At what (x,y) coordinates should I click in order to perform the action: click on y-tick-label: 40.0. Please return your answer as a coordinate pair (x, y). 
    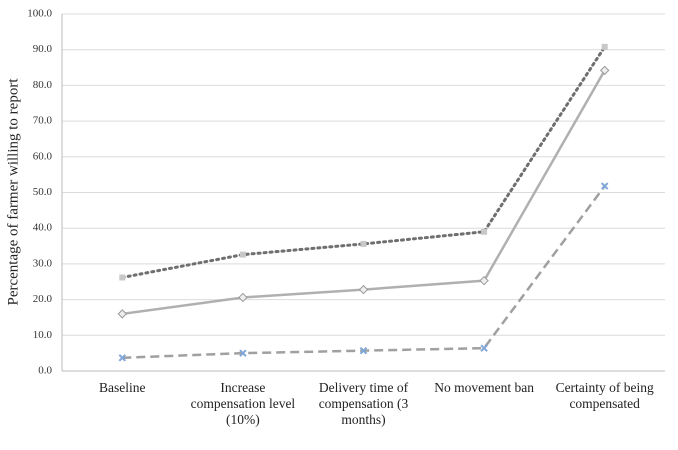
    Looking at the image, I should click on (43, 228).